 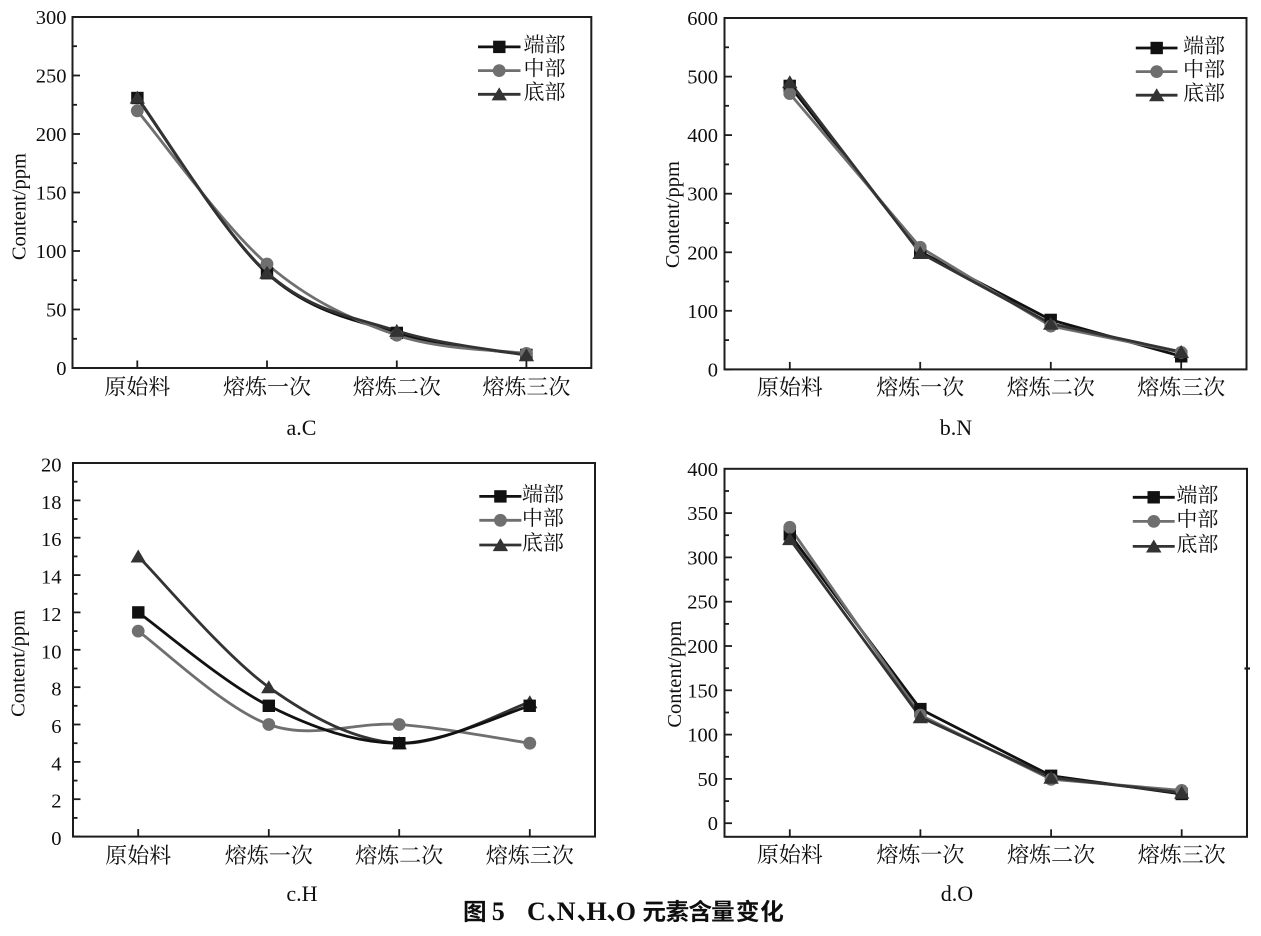 What do you see at coordinates (498, 911) in the screenshot?
I see `svg-text: 5` at bounding box center [498, 911].